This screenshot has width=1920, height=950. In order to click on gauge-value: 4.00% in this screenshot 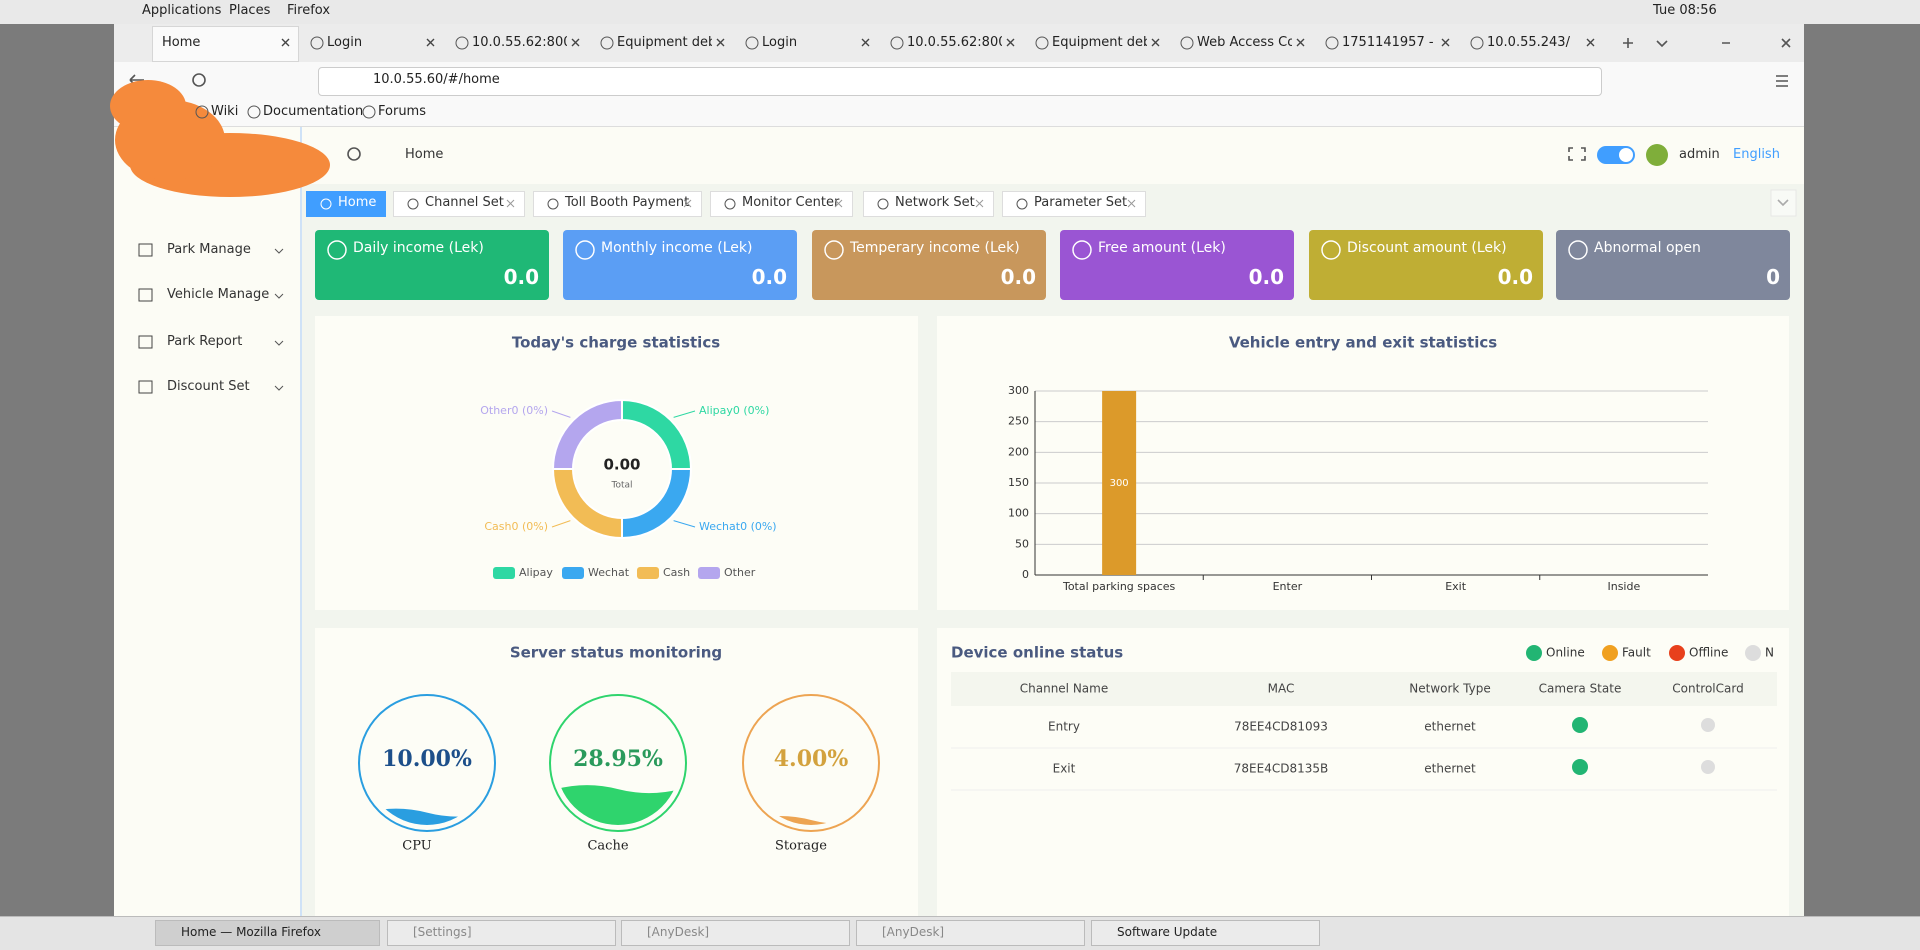, I will do `click(811, 759)`.